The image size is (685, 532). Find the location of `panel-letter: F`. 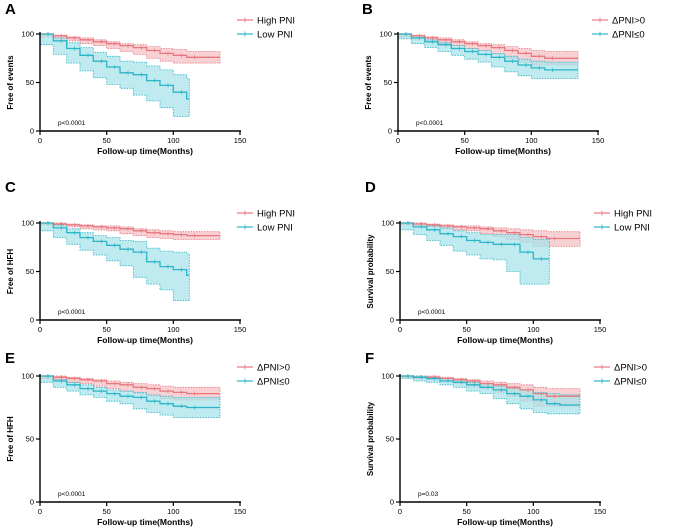

panel-letter: F is located at coordinates (369, 358).